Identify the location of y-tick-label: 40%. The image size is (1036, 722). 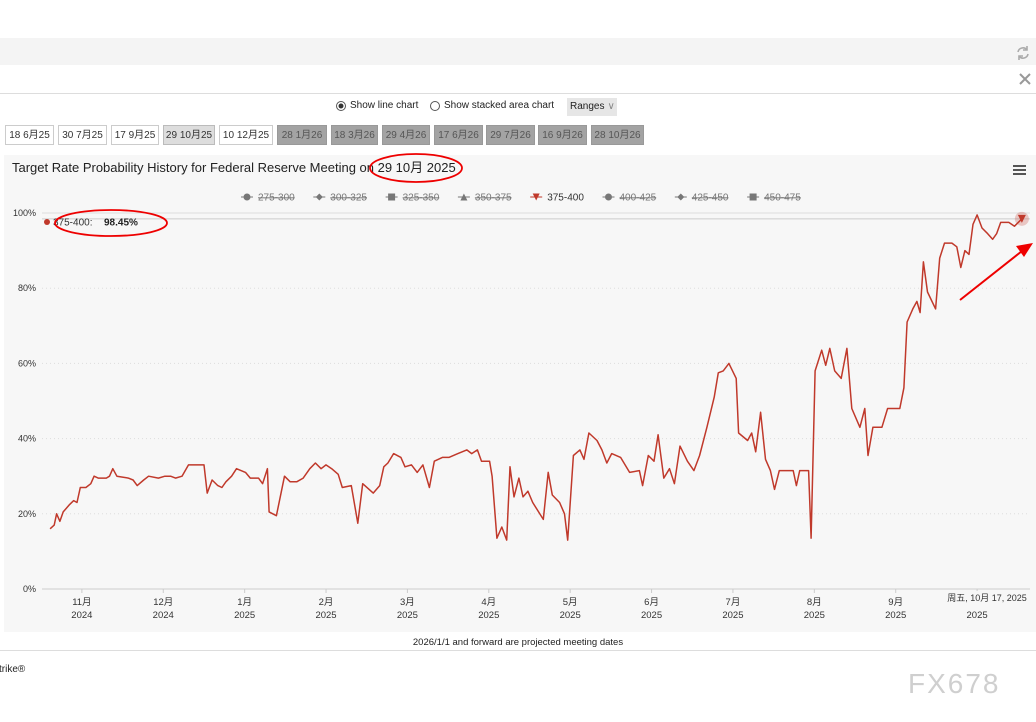
(27, 439).